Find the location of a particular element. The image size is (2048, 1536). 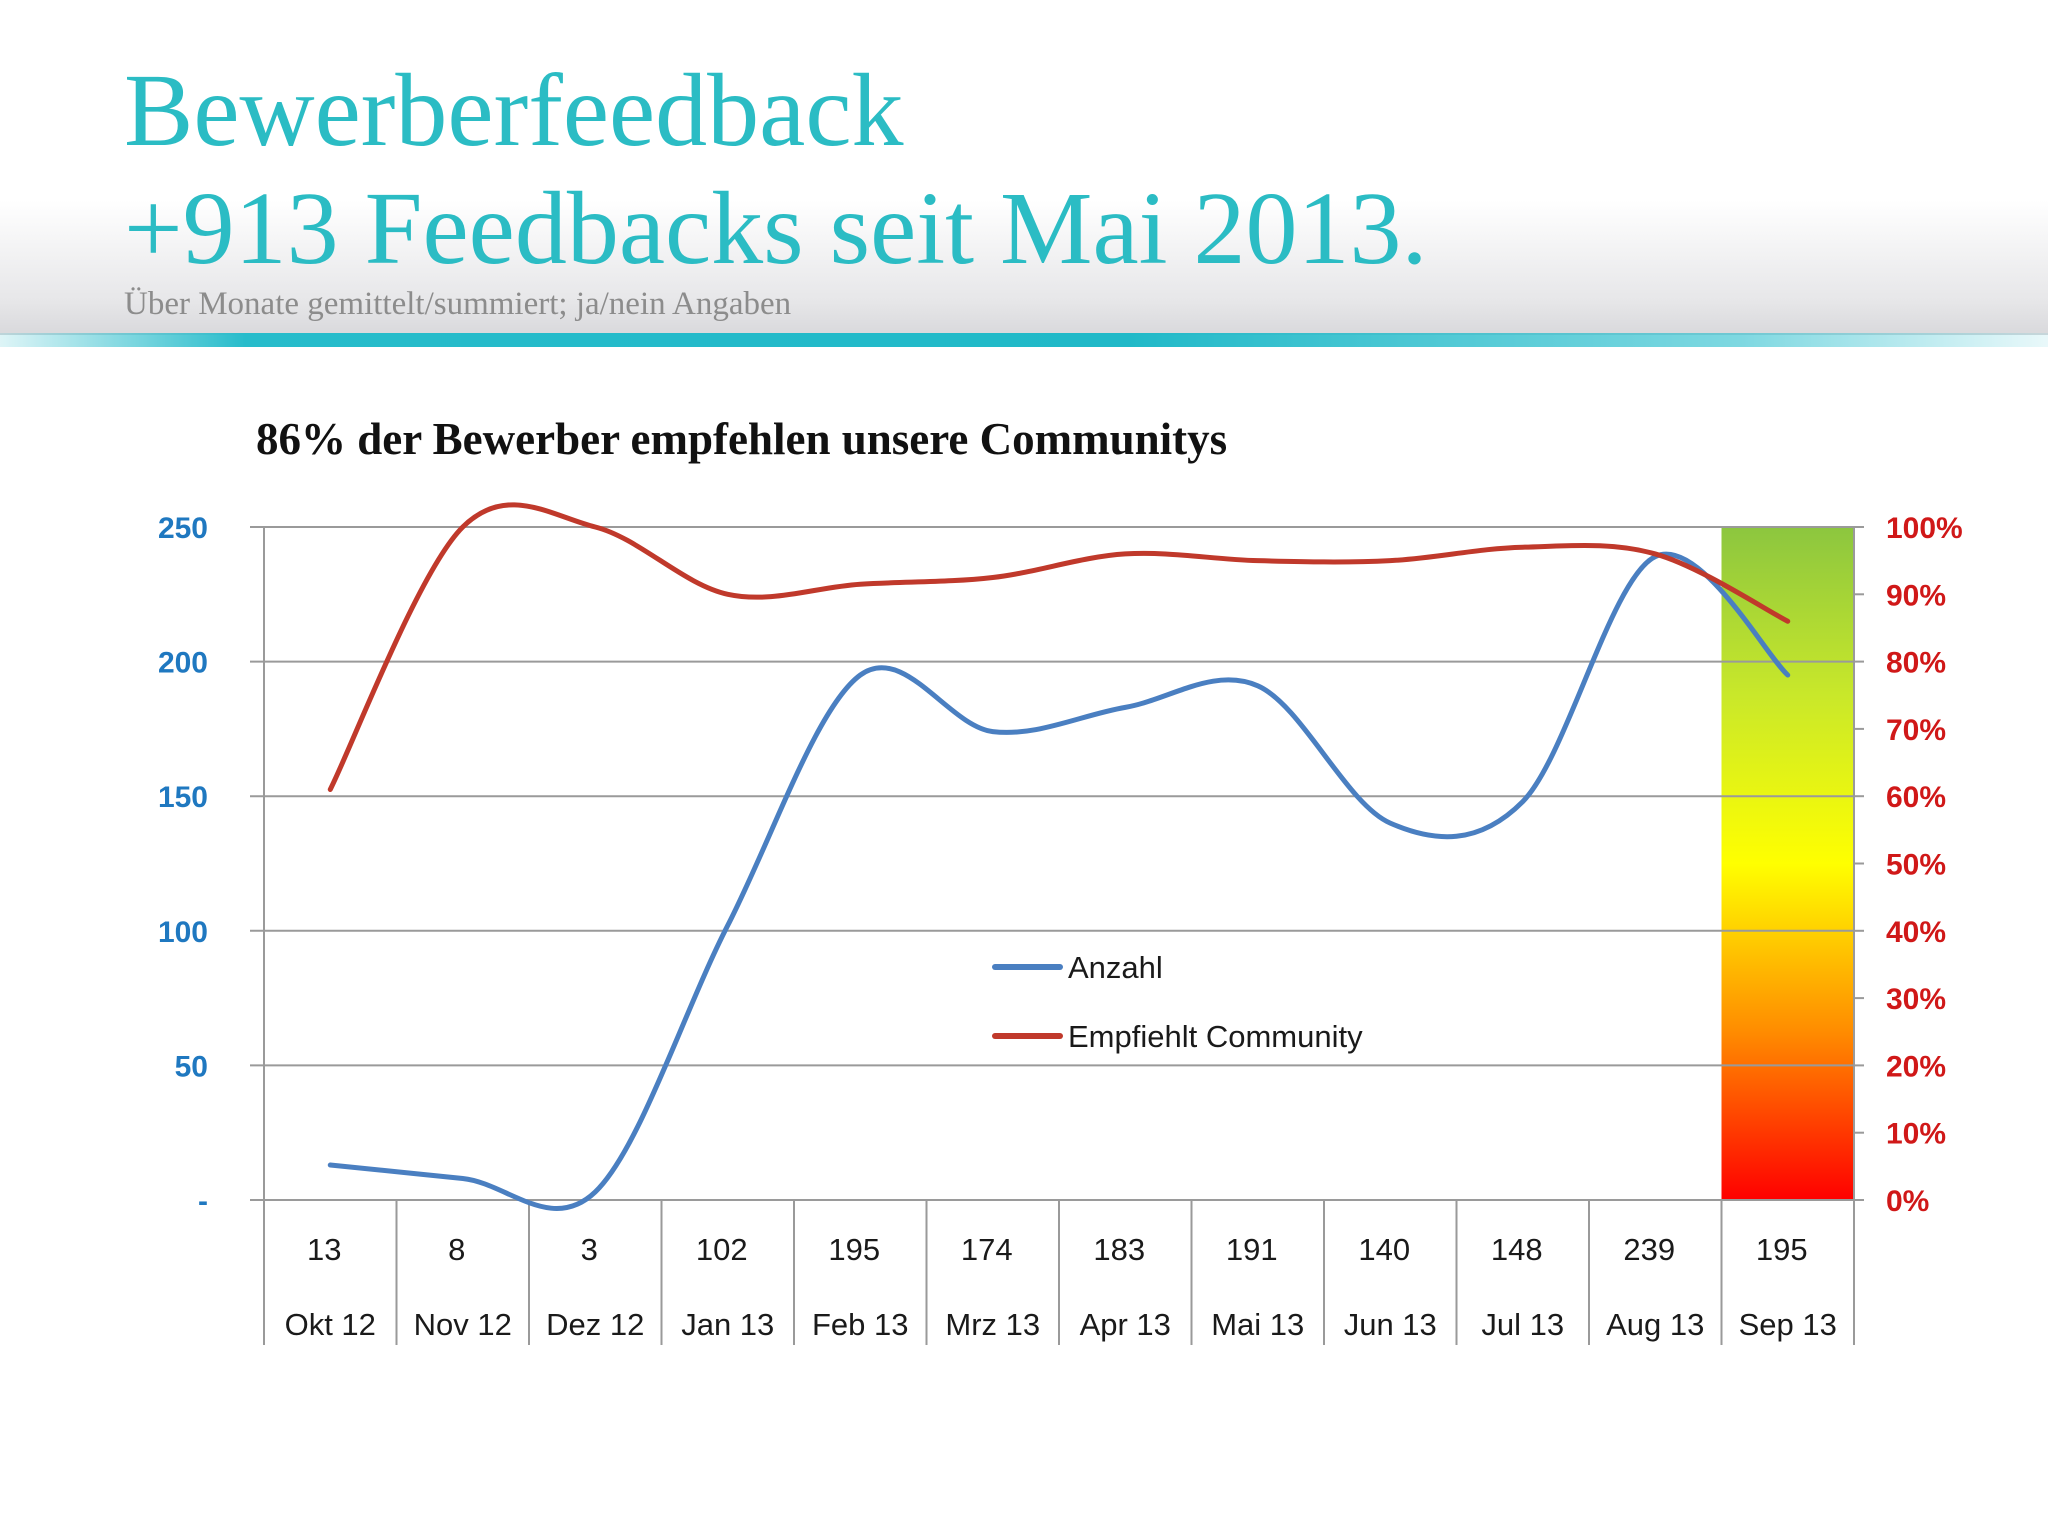

y-left-tick-label: - is located at coordinates (203, 1201).